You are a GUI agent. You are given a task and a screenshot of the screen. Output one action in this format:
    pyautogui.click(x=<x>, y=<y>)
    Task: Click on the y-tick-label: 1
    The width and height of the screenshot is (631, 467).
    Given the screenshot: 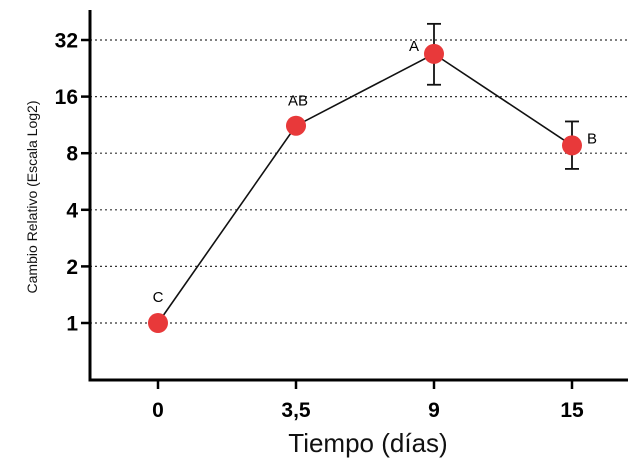 What is the action you would take?
    pyautogui.click(x=72, y=324)
    